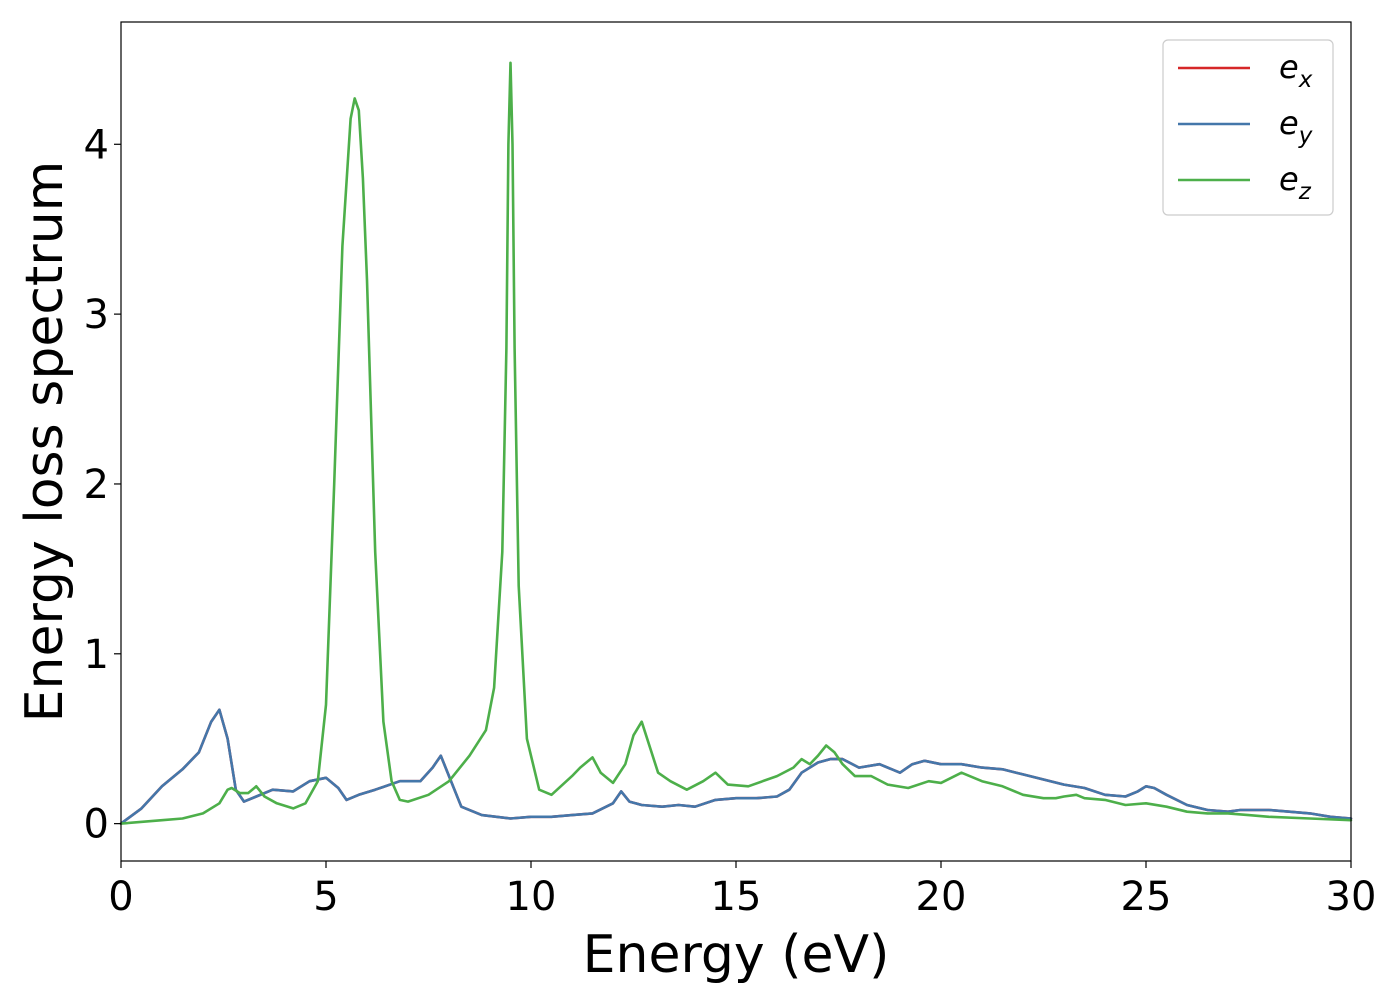 Image resolution: width=1400 pixels, height=1000 pixels. I want to click on x-axis-ticks: 0 5 10 15 20 25 30, so click(742, 890).